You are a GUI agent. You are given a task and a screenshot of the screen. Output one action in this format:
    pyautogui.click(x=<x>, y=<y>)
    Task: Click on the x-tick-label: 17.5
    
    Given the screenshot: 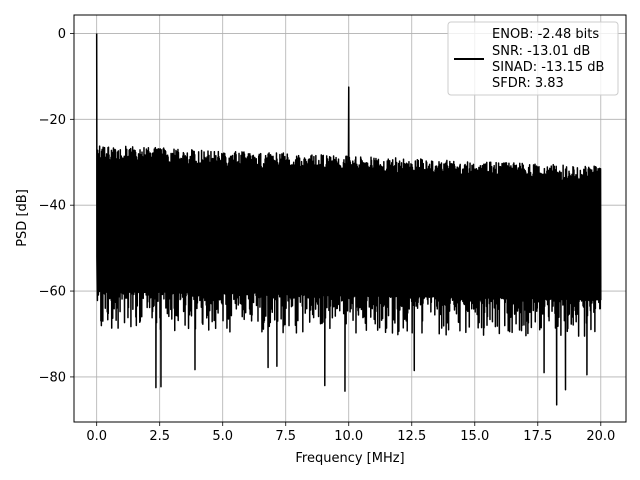 What is the action you would take?
    pyautogui.click(x=537, y=436)
    